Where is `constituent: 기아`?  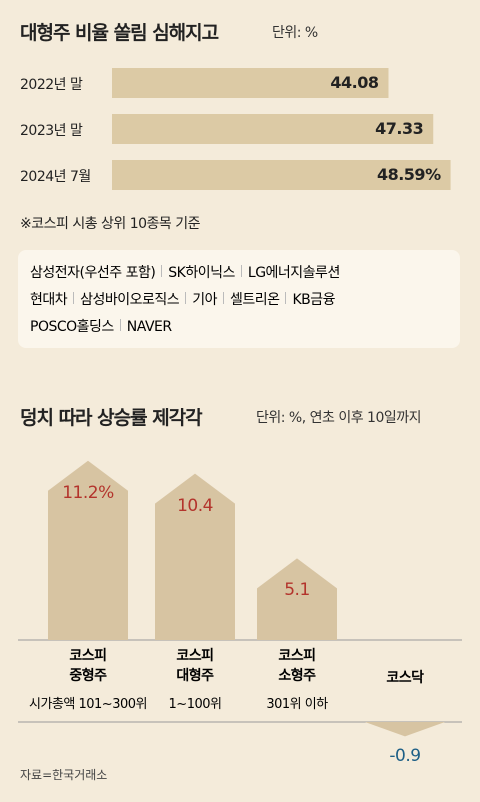
constituent: 기아 is located at coordinates (204, 300).